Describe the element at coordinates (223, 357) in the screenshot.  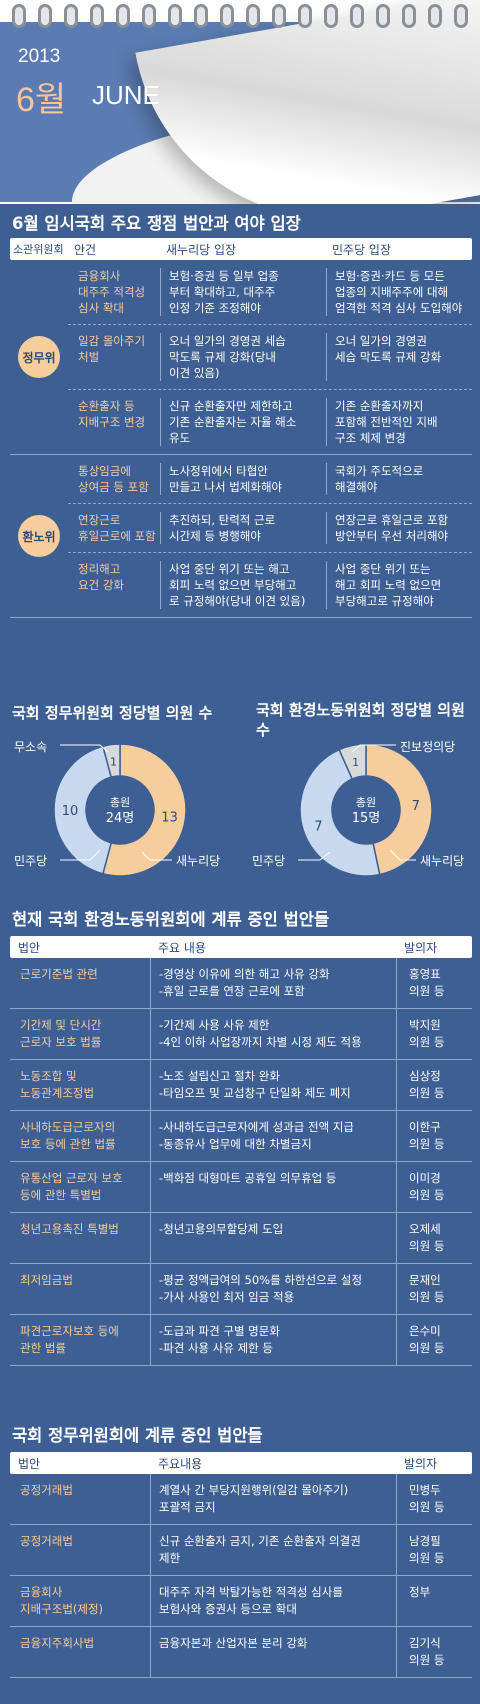
I see `saenuri-line: 막도록 규제 강화(당내` at that location.